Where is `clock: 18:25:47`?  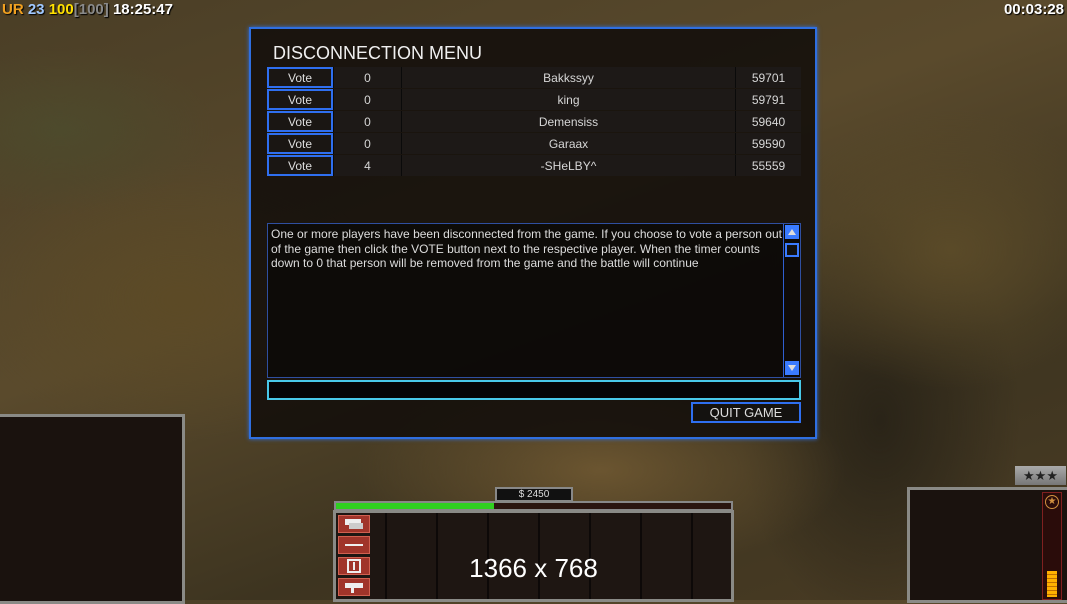 clock: 18:25:47 is located at coordinates (142, 9).